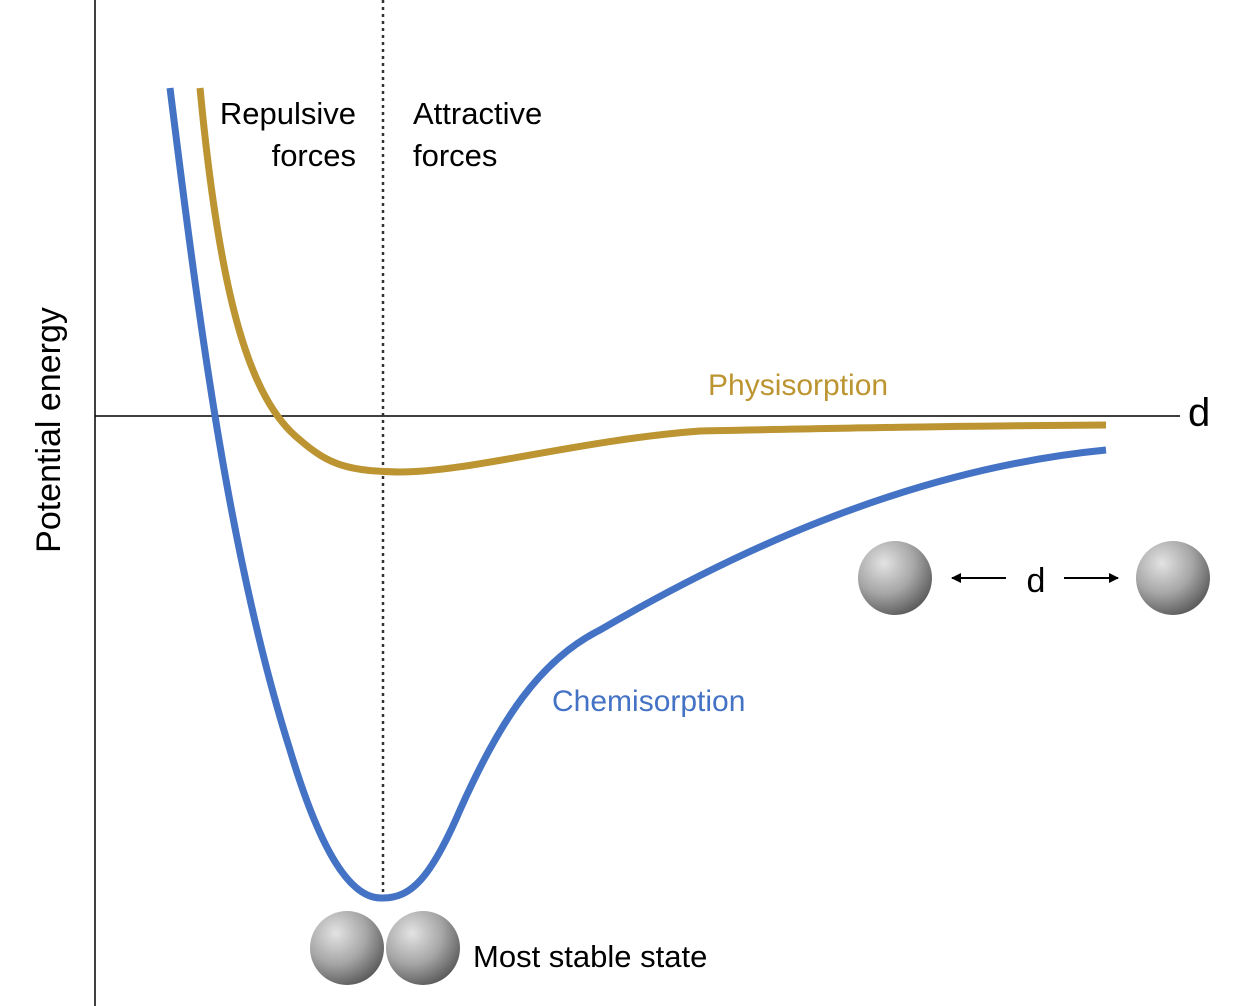  What do you see at coordinates (423, 948) in the screenshot?
I see `bonded-molecule-right` at bounding box center [423, 948].